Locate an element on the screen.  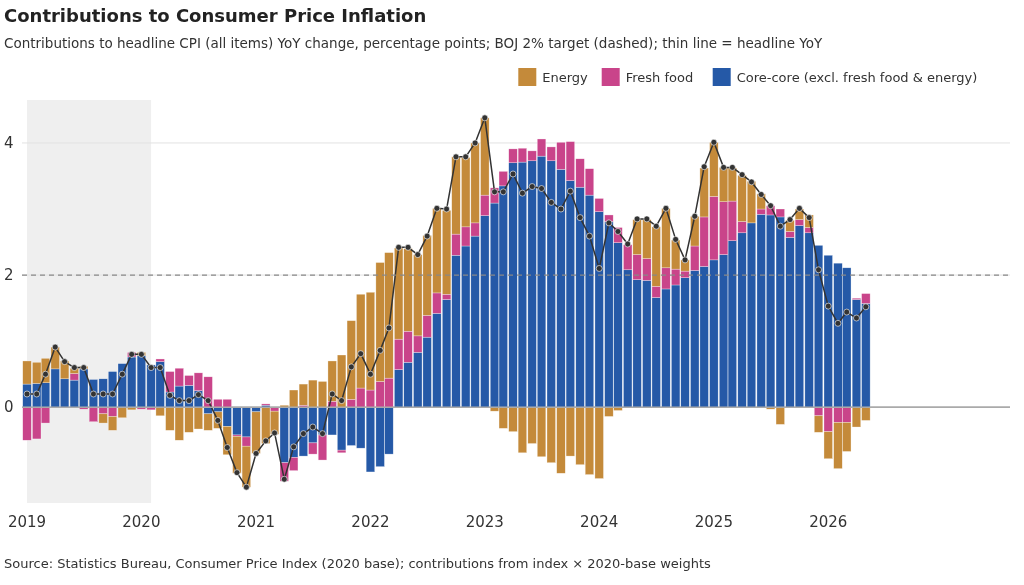
legend-label: Energy is located at coordinates (565, 77).